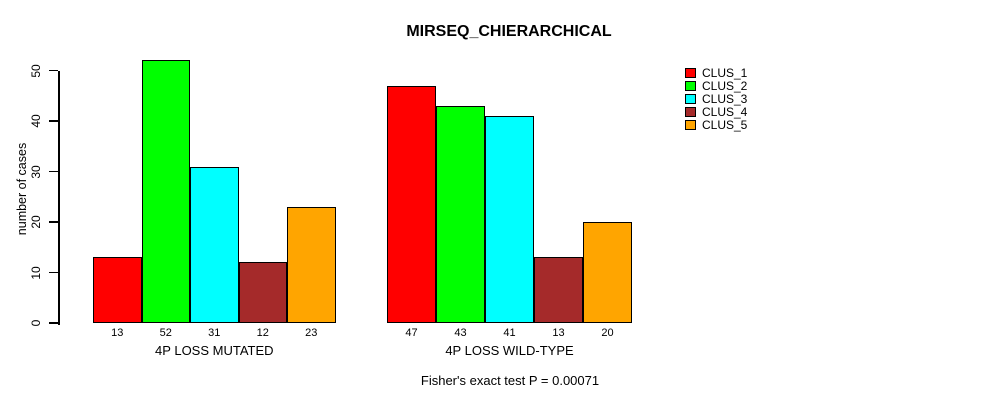 This screenshot has width=990, height=400. I want to click on bar-value-label: 20, so click(607, 333).